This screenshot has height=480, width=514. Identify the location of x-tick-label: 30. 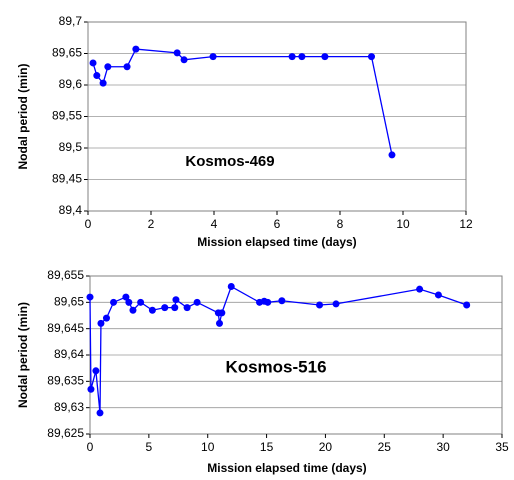
(443, 447).